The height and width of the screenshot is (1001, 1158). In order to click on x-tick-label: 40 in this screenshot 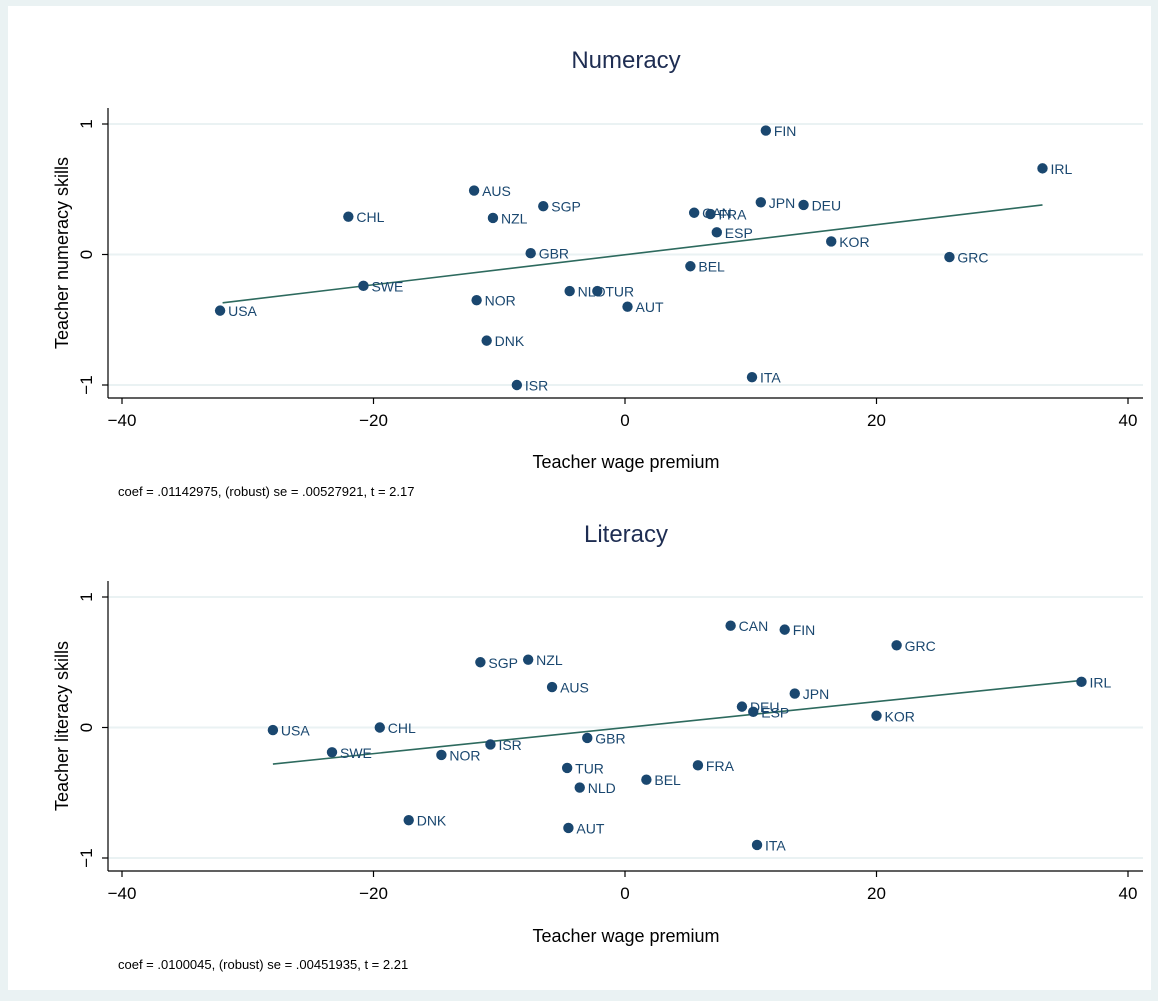, I will do `click(1128, 893)`.